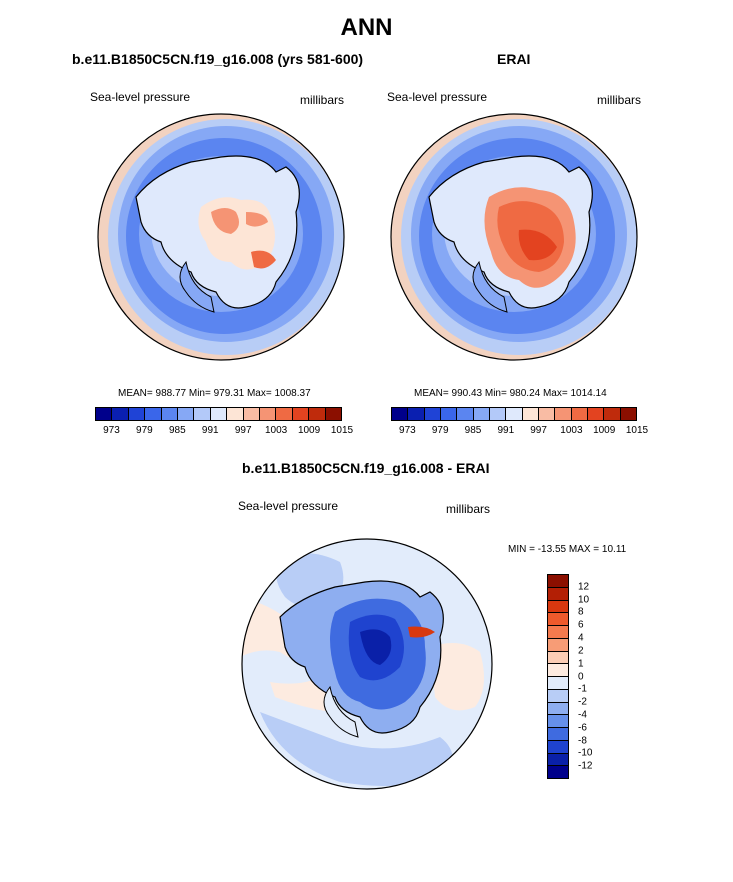 This screenshot has width=733, height=882. I want to click on panel-1-polar-map, so click(221, 237).